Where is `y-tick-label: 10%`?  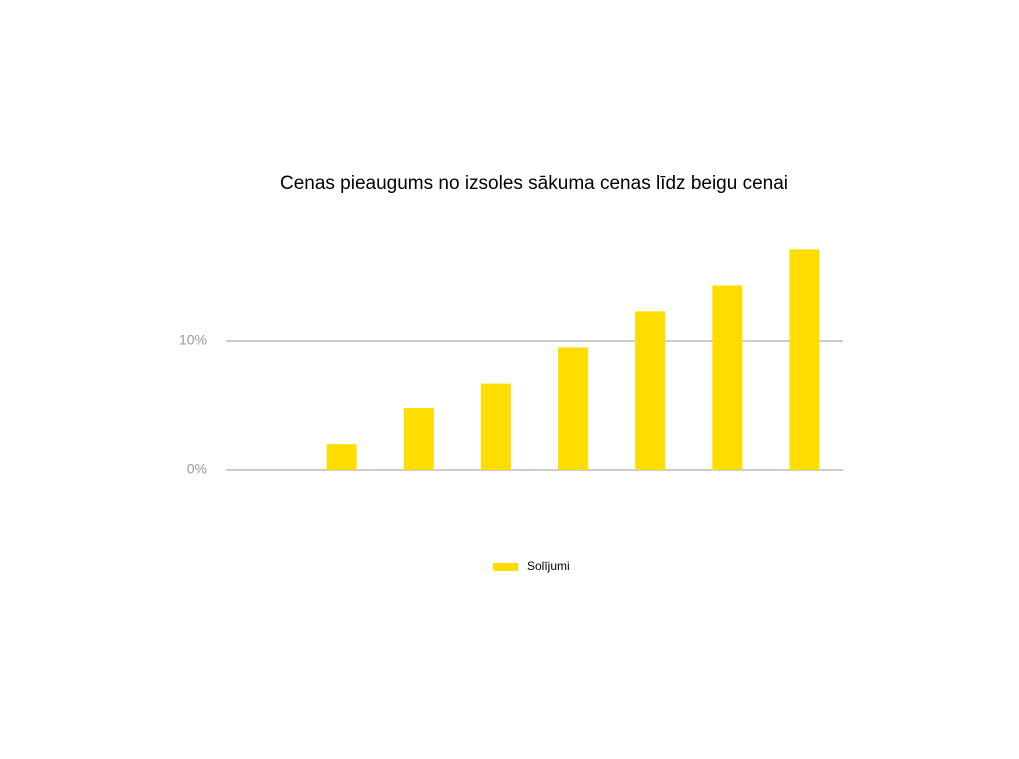
y-tick-label: 10% is located at coordinates (193, 340).